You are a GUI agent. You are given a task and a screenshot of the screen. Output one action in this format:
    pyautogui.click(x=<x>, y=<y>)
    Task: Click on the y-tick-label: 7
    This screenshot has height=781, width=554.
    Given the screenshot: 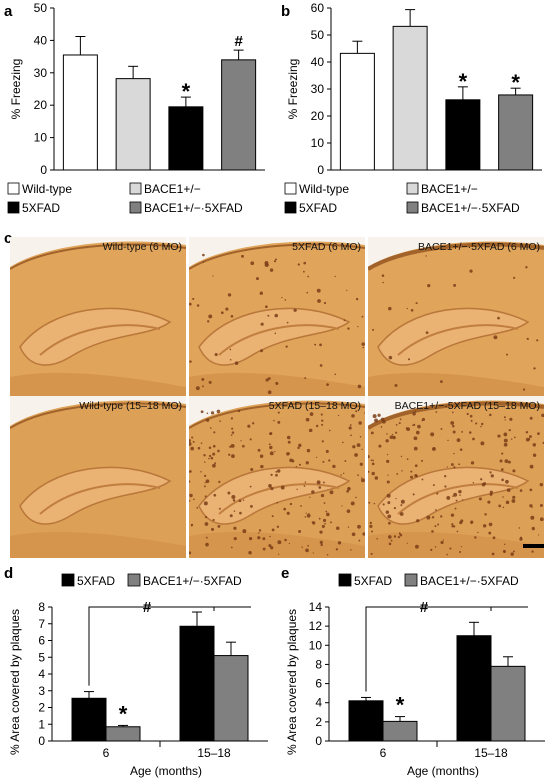 What is the action you would take?
    pyautogui.click(x=41, y=624)
    